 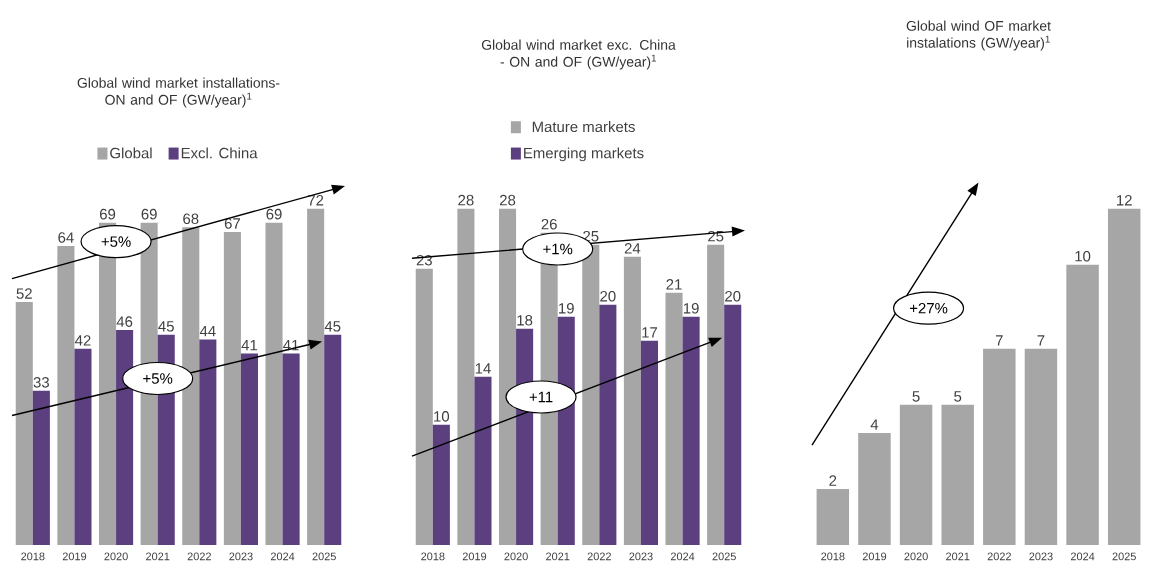 What do you see at coordinates (249, 345) in the screenshot?
I see `data-label: 41` at bounding box center [249, 345].